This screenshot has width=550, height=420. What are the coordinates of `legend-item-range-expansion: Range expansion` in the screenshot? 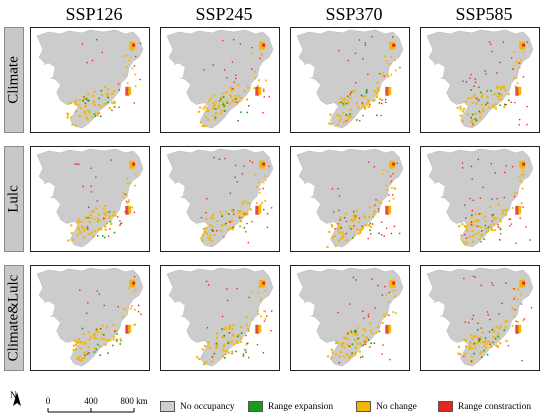 It's located at (290, 406).